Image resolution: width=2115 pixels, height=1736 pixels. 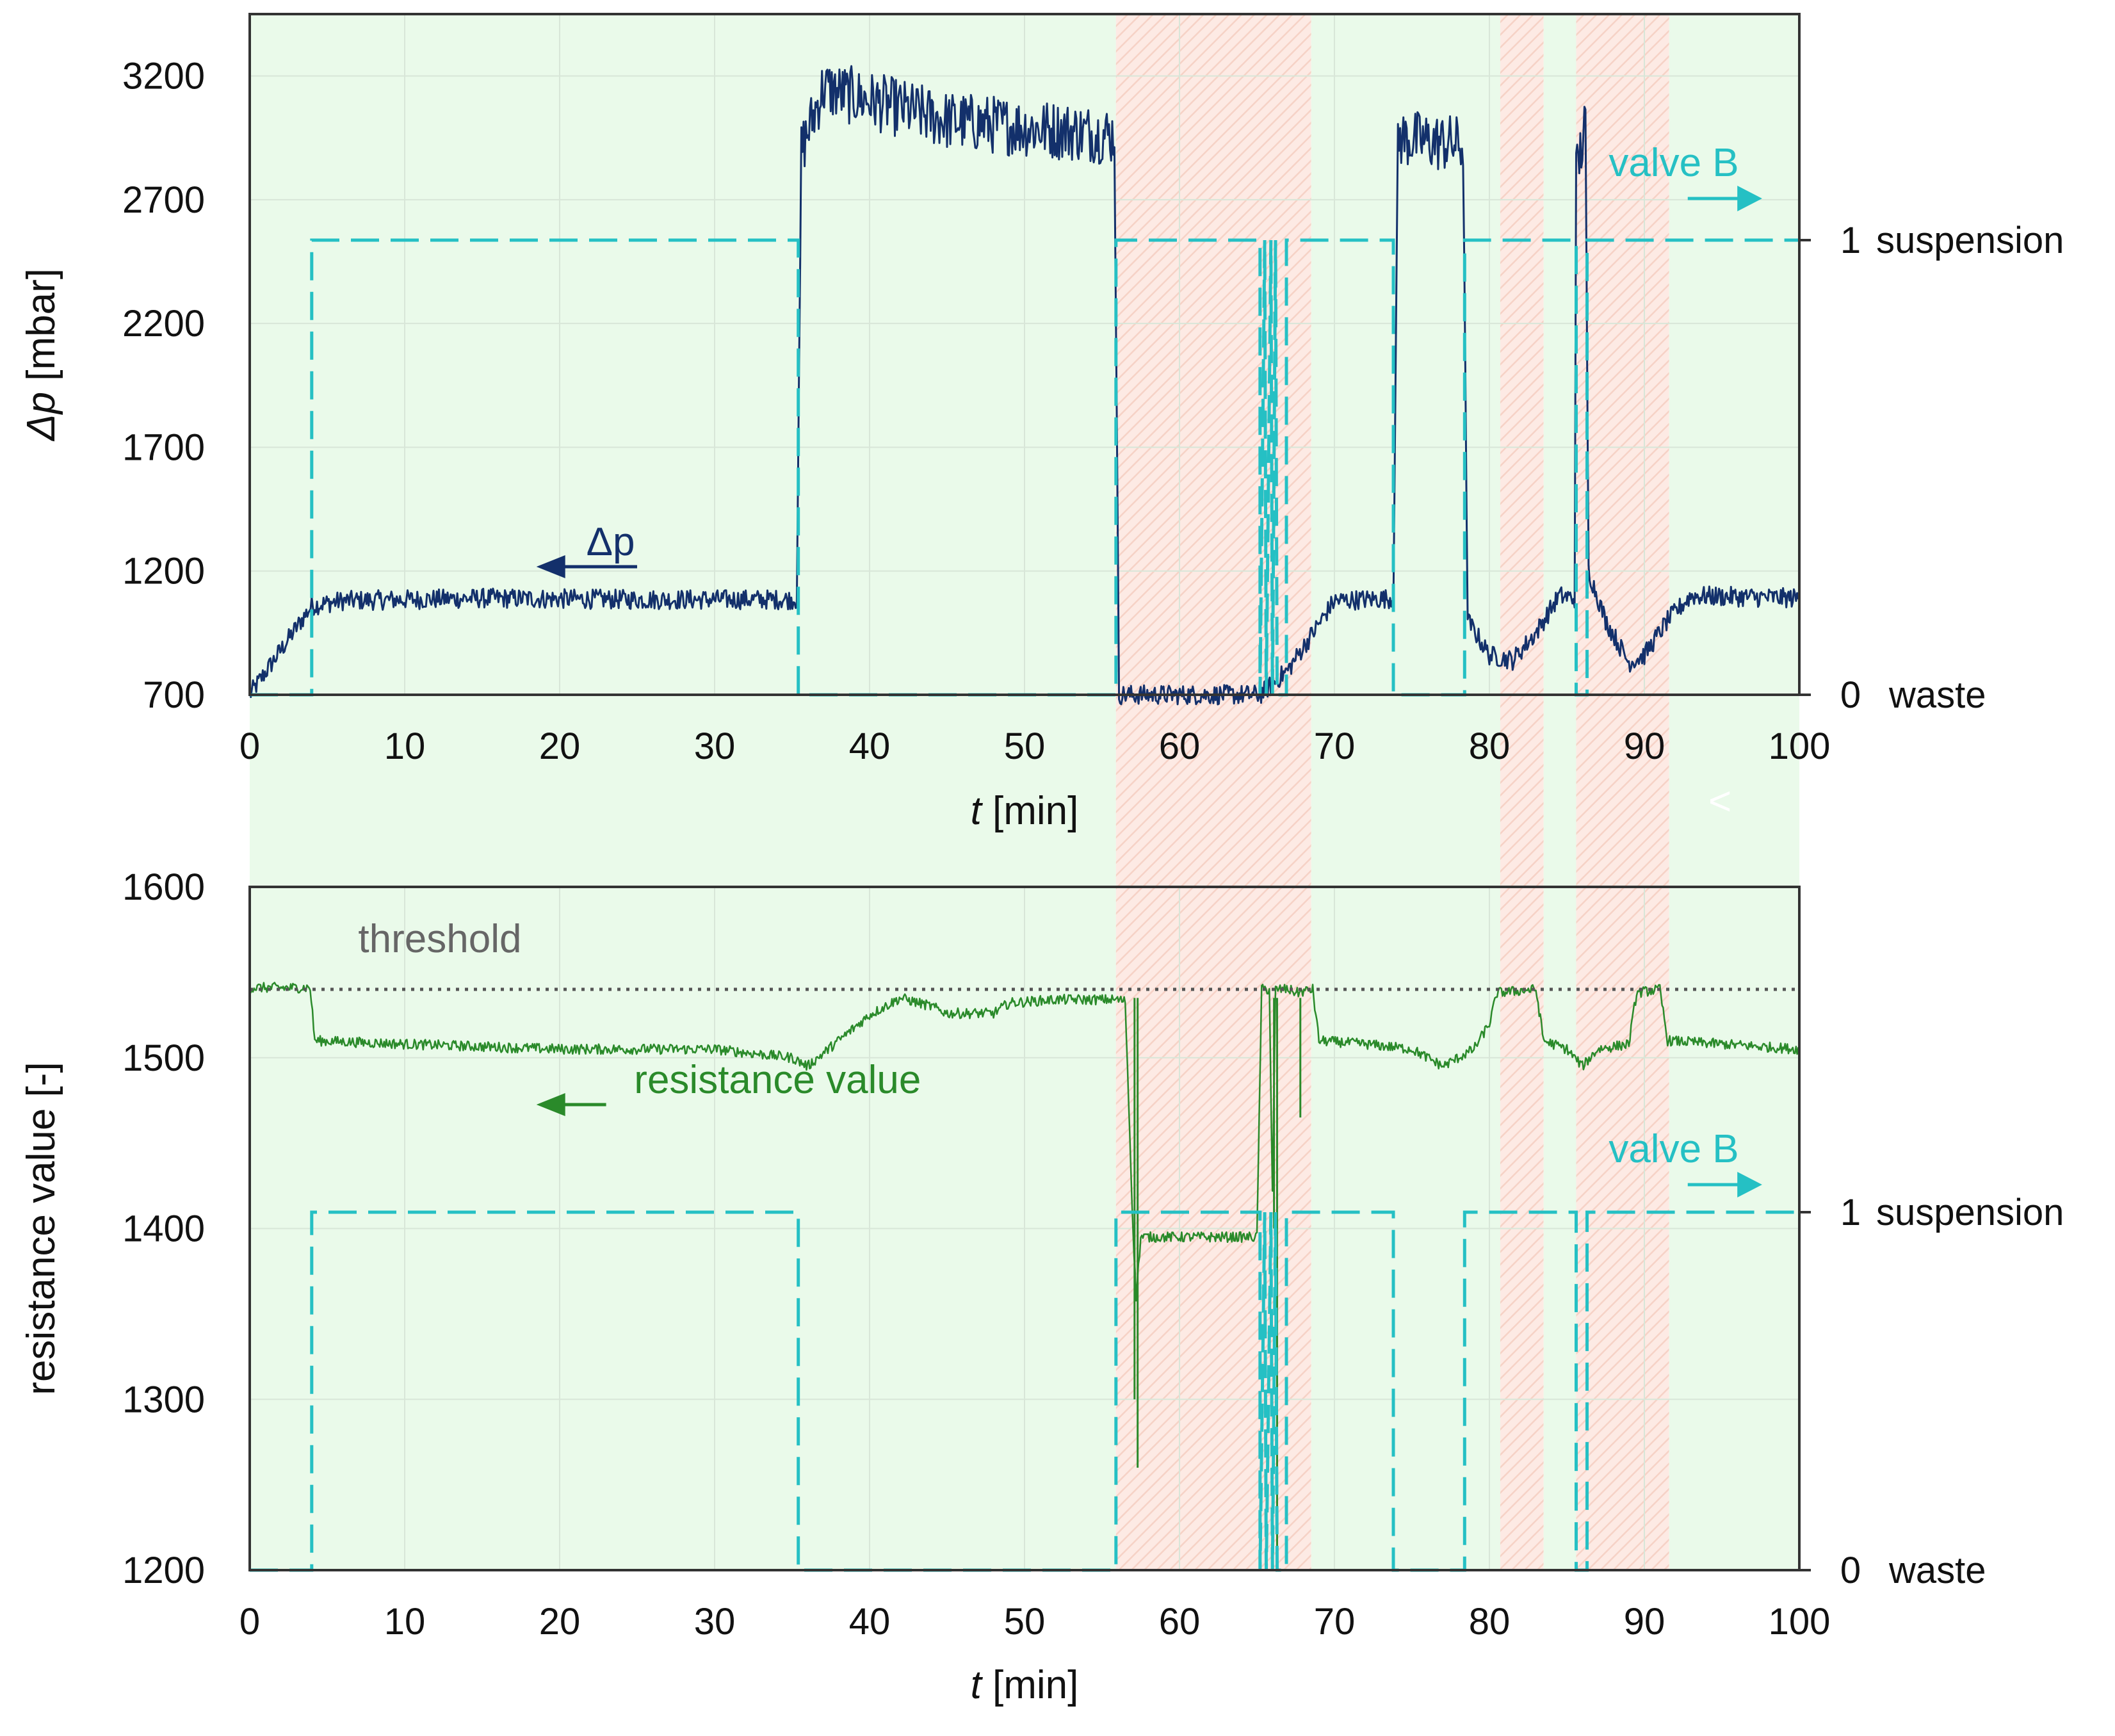 What do you see at coordinates (249, 746) in the screenshot?
I see `top-x-tick-0: 0` at bounding box center [249, 746].